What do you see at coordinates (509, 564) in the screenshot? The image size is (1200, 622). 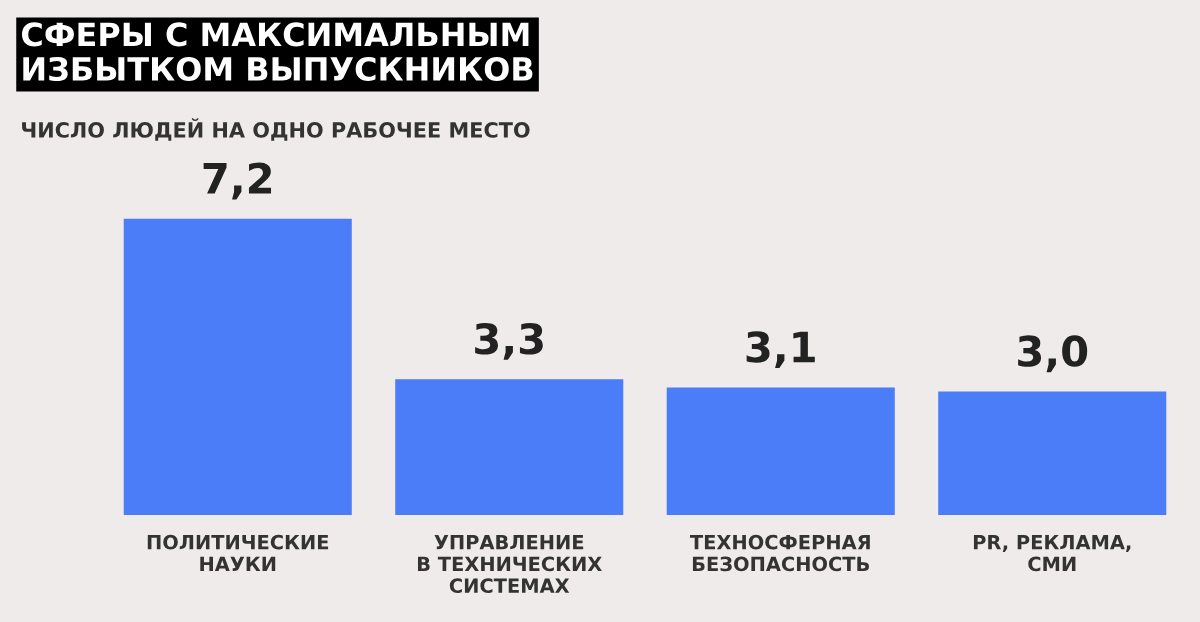 I see `x-tick-label: УПРАВЛЕНИЕ В ТЕХНИЧЕСКИХ СИСТЕМАХ` at bounding box center [509, 564].